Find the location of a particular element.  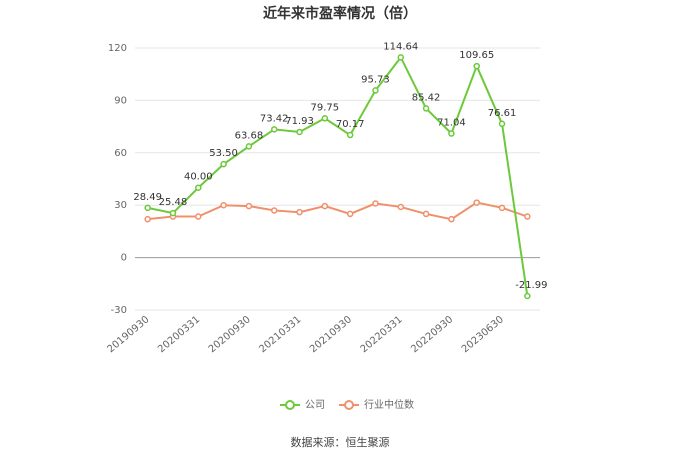

y-tick-label: -30 is located at coordinates (119, 310).